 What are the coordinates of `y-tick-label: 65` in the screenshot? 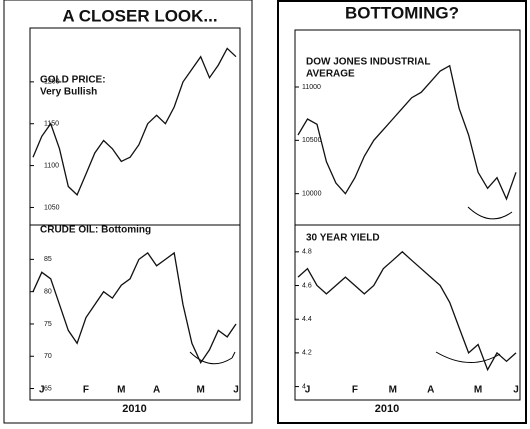 It's located at (48, 388).